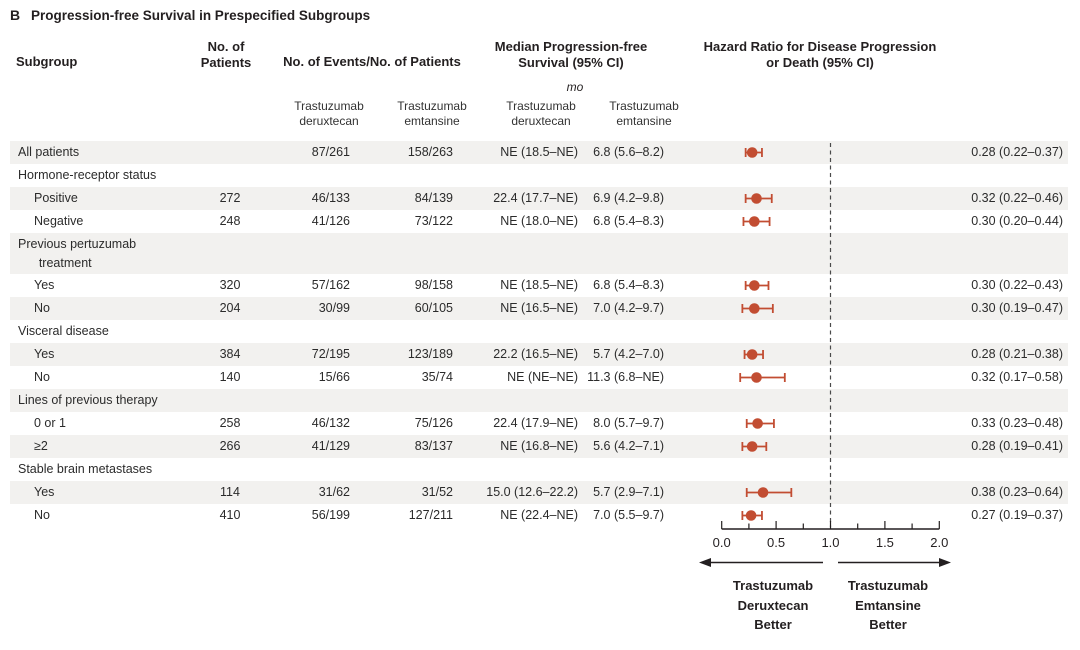 The image size is (1080, 650). Describe the element at coordinates (825, 562) in the screenshot. I see `better-arrows` at that location.